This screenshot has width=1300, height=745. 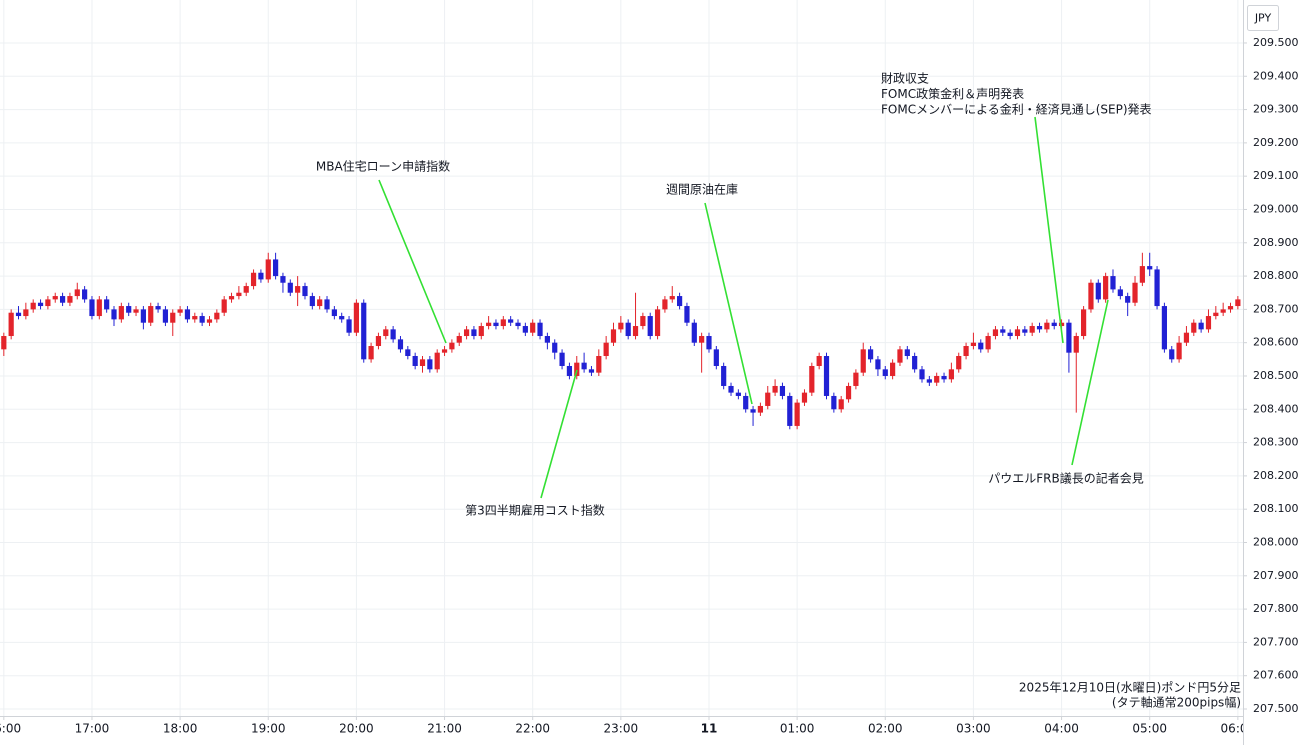 I want to click on y-tick-label: 207.500, so click(x=1276, y=708).